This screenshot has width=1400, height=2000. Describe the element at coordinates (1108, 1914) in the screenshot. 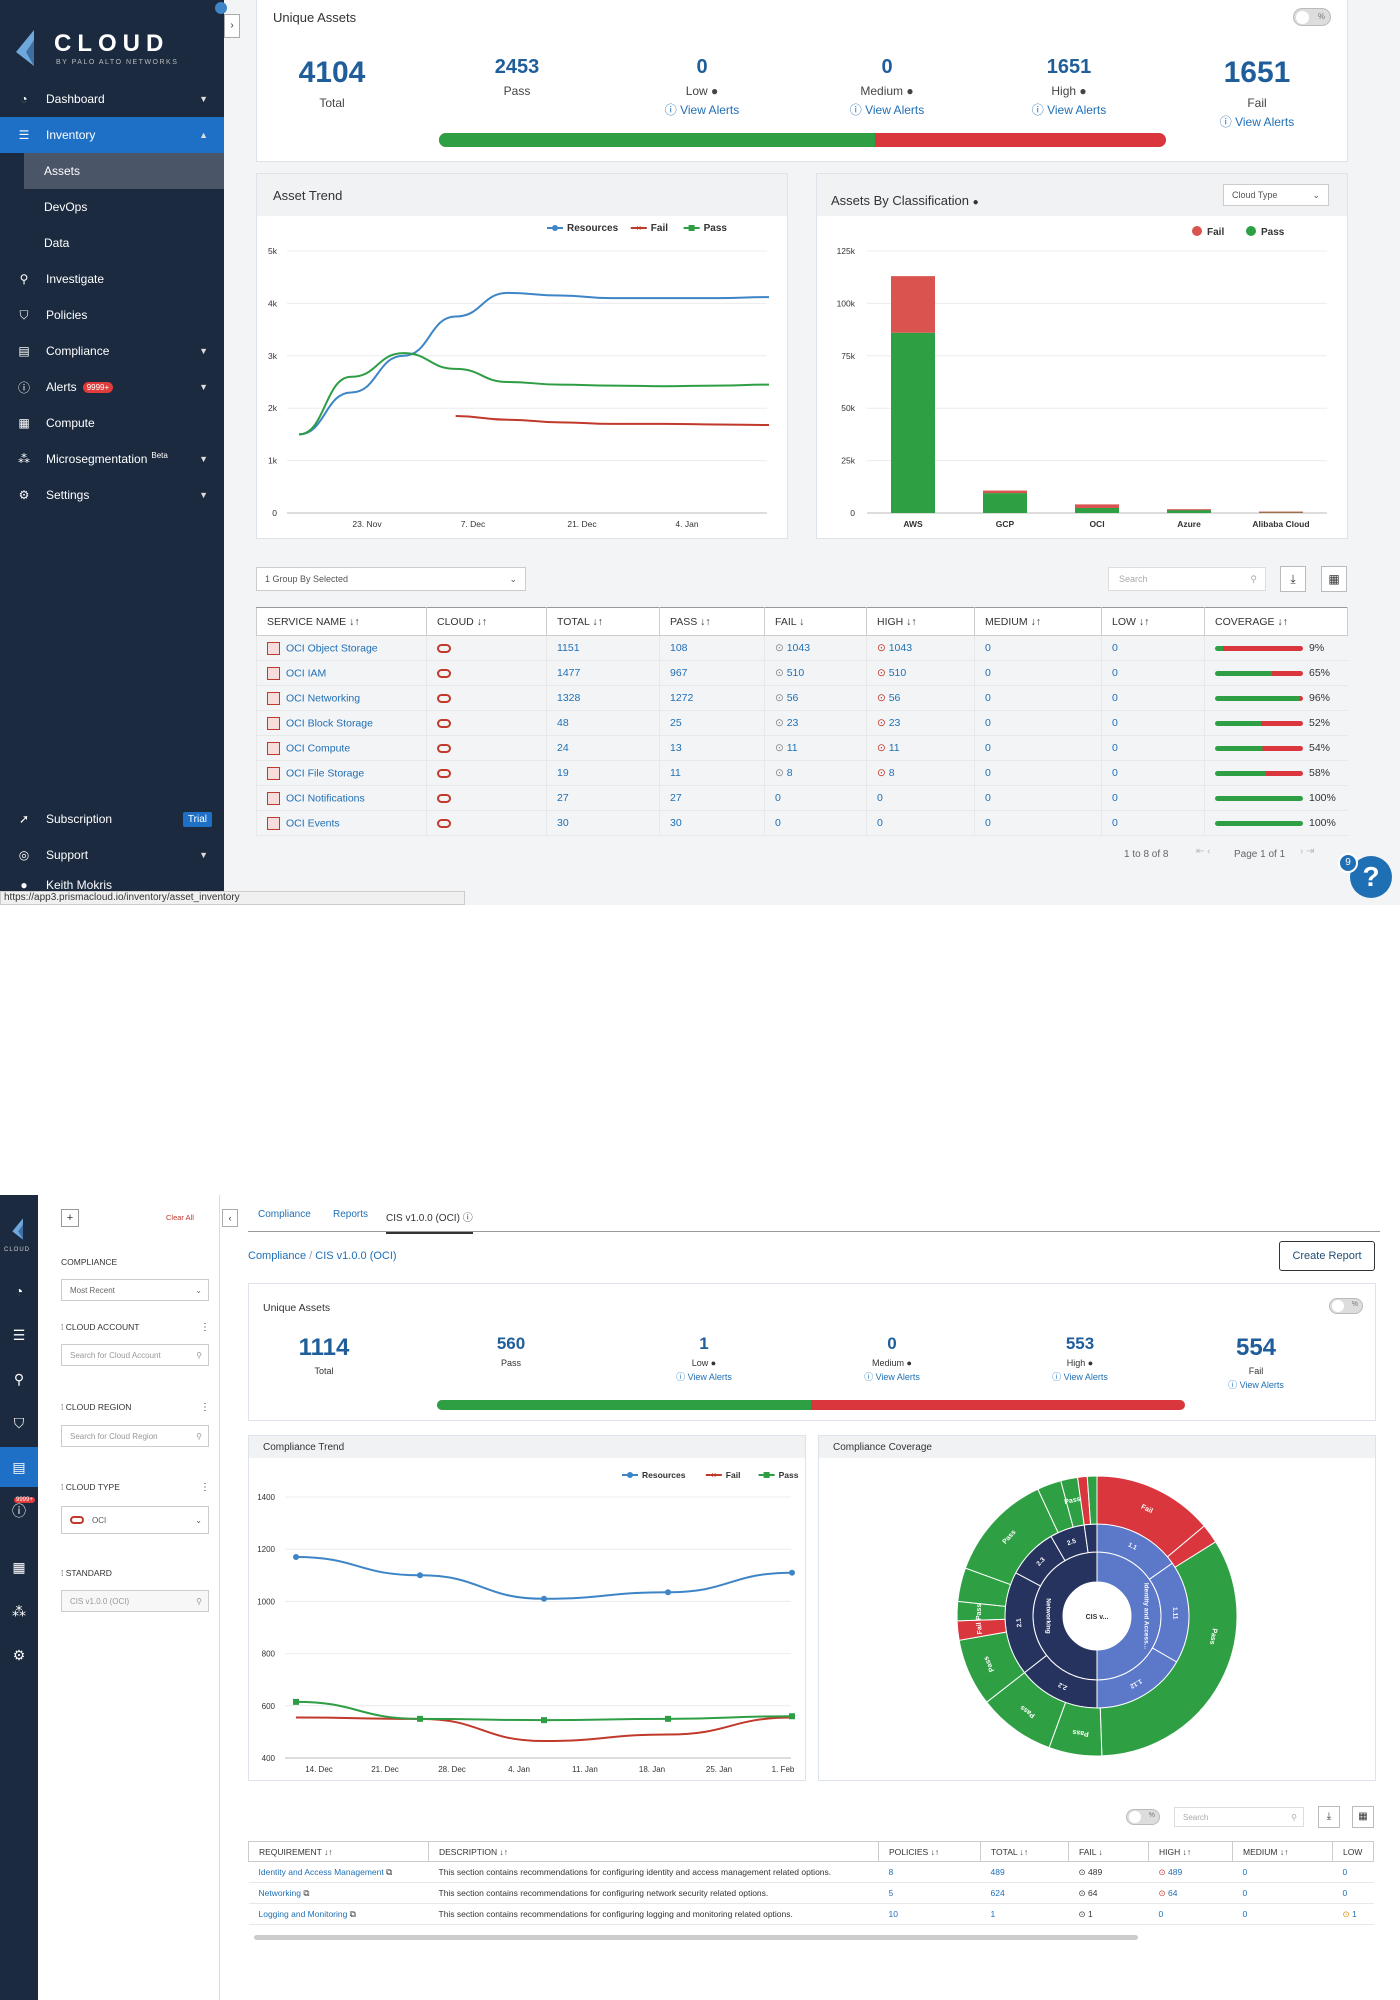

I see `fail-cell: ⊙ 1` at that location.